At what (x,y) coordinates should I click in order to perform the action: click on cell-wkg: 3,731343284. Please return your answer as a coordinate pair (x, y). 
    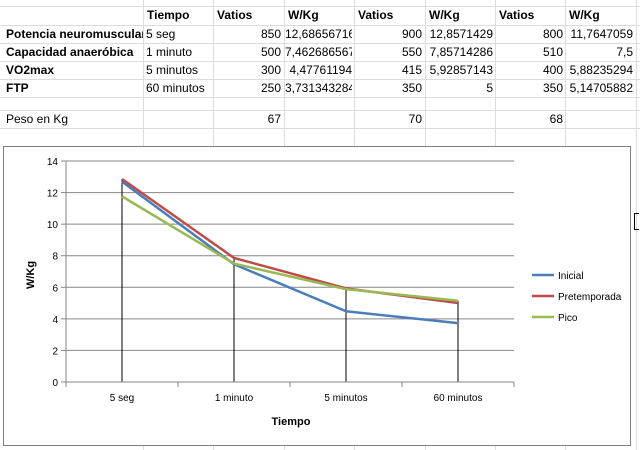
    Looking at the image, I should click on (318, 88).